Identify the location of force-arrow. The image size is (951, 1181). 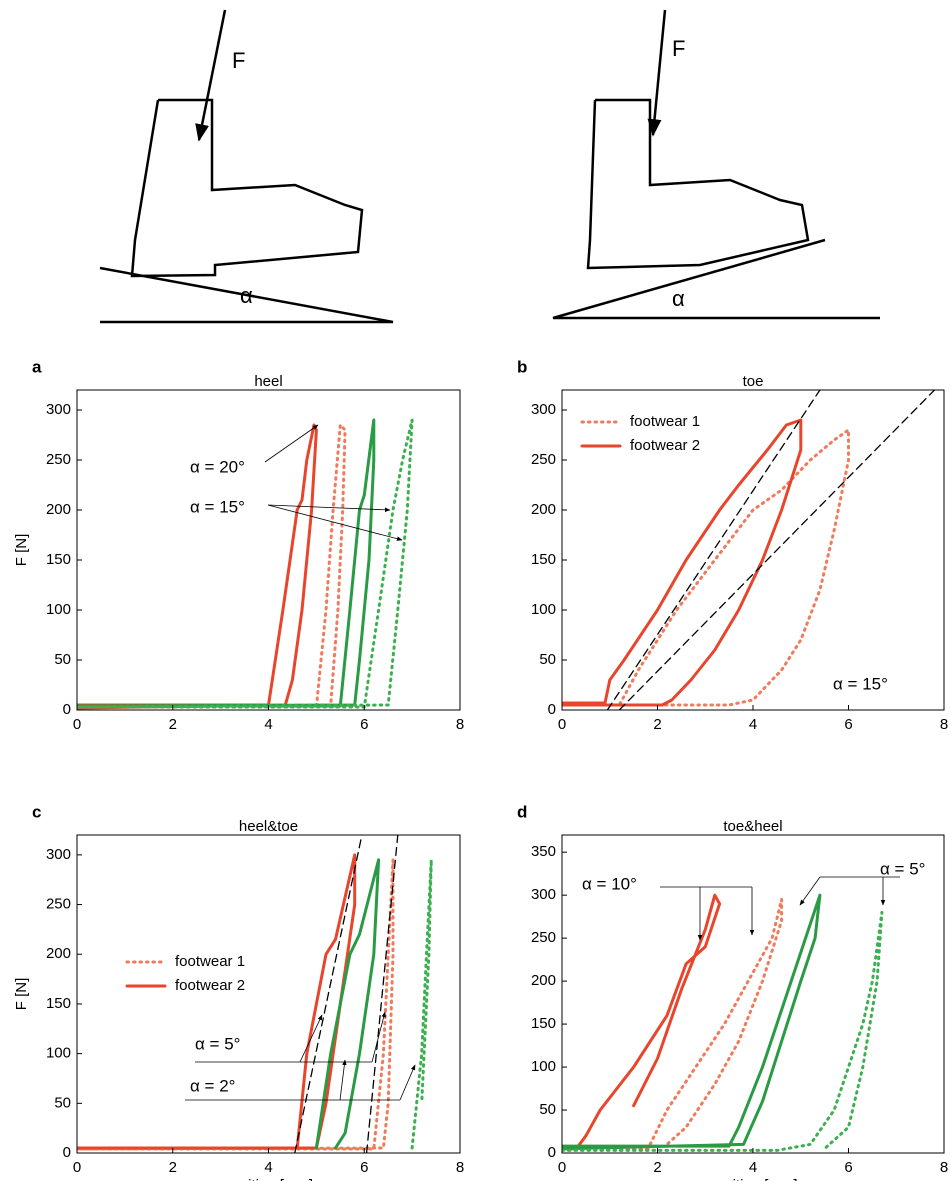
(211, 75).